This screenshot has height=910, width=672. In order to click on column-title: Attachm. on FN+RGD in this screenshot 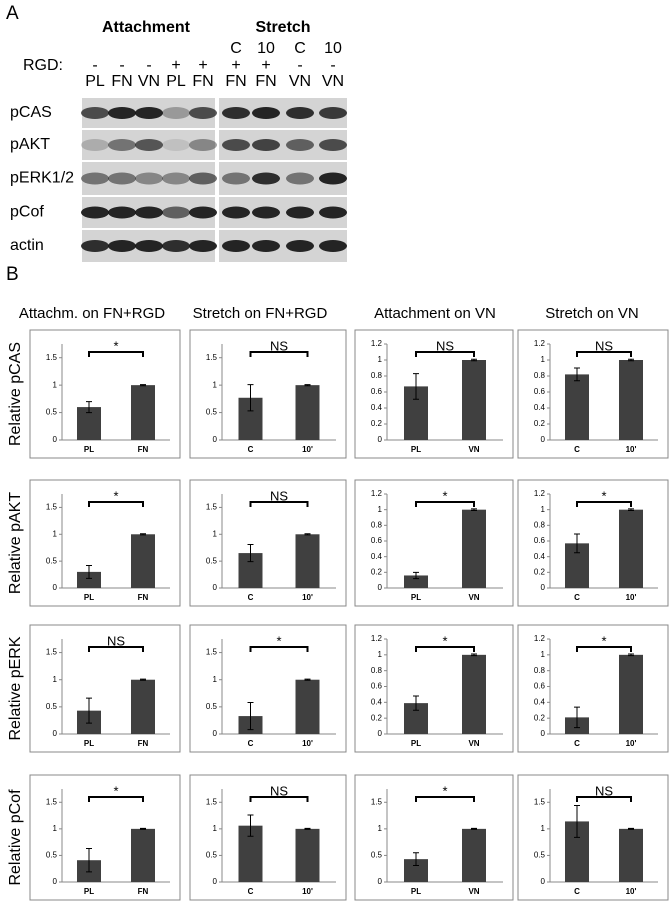, I will do `click(92, 313)`.